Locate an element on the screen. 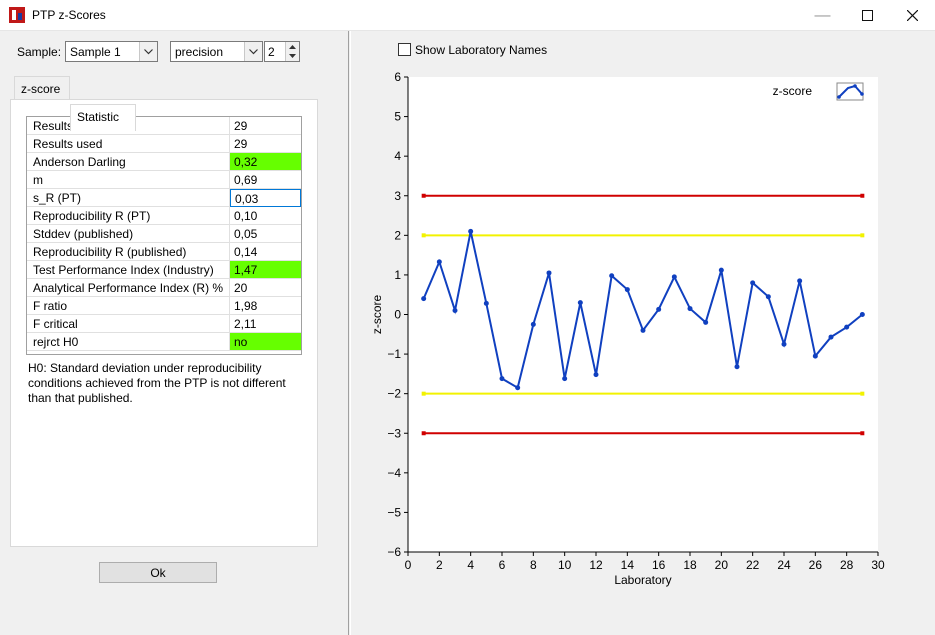 The width and height of the screenshot is (935, 635). show-names-checkbox is located at coordinates (404, 49).